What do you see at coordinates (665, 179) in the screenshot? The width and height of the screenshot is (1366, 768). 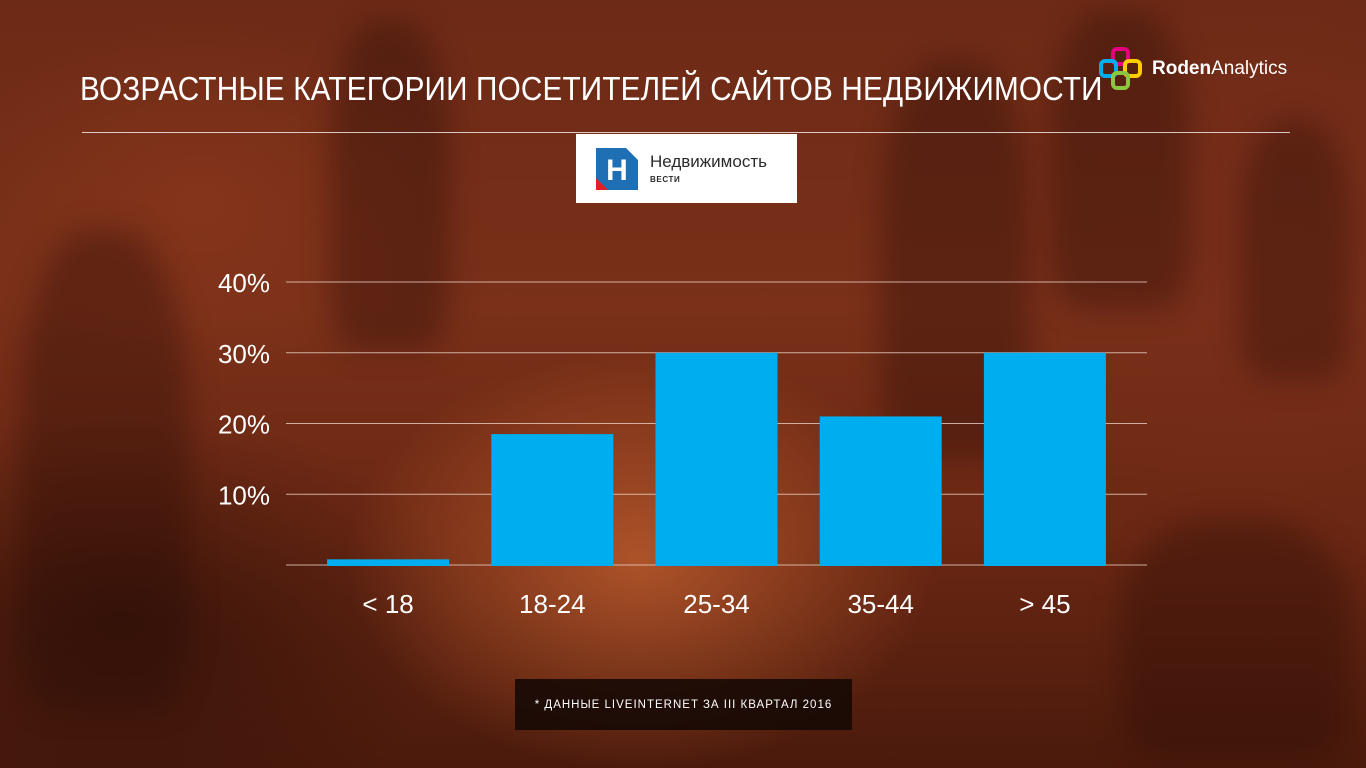 I see `source-sub: ВЕСТИ` at bounding box center [665, 179].